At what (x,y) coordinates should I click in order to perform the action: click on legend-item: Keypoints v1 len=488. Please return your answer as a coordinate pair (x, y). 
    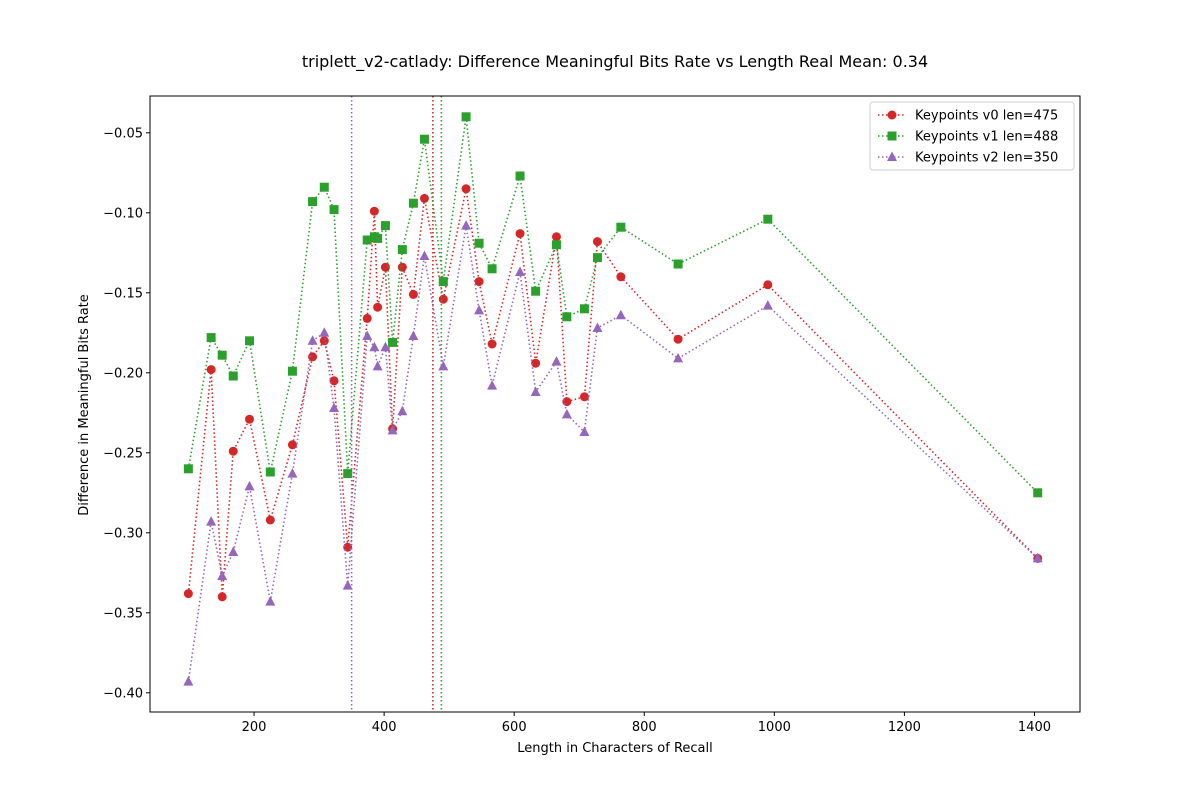
    Looking at the image, I should click on (968, 137).